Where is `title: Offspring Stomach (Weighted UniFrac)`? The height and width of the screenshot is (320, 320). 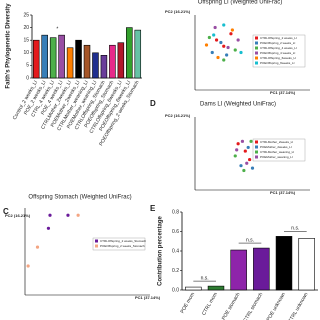
title: Offspring Stomach (Weighted UniFrac) is located at coordinates (79, 198).